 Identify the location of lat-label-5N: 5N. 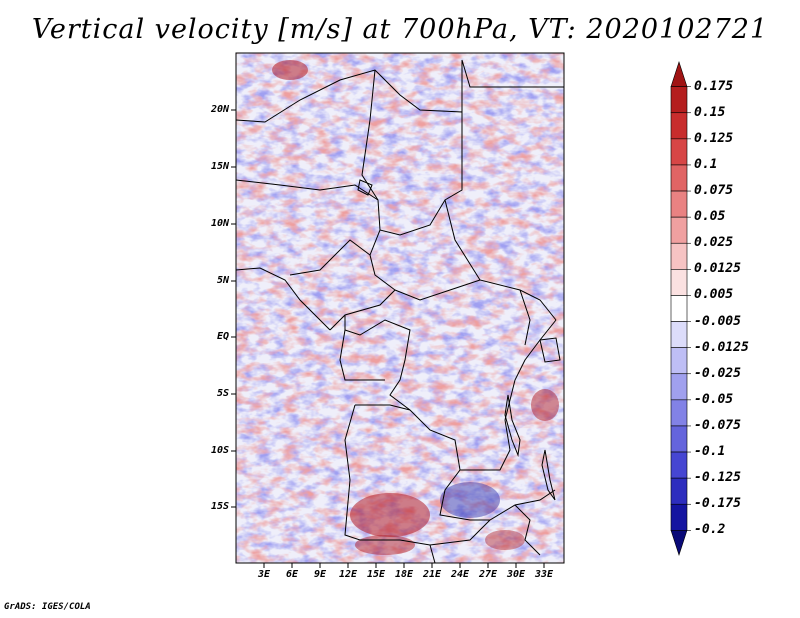
(222, 280).